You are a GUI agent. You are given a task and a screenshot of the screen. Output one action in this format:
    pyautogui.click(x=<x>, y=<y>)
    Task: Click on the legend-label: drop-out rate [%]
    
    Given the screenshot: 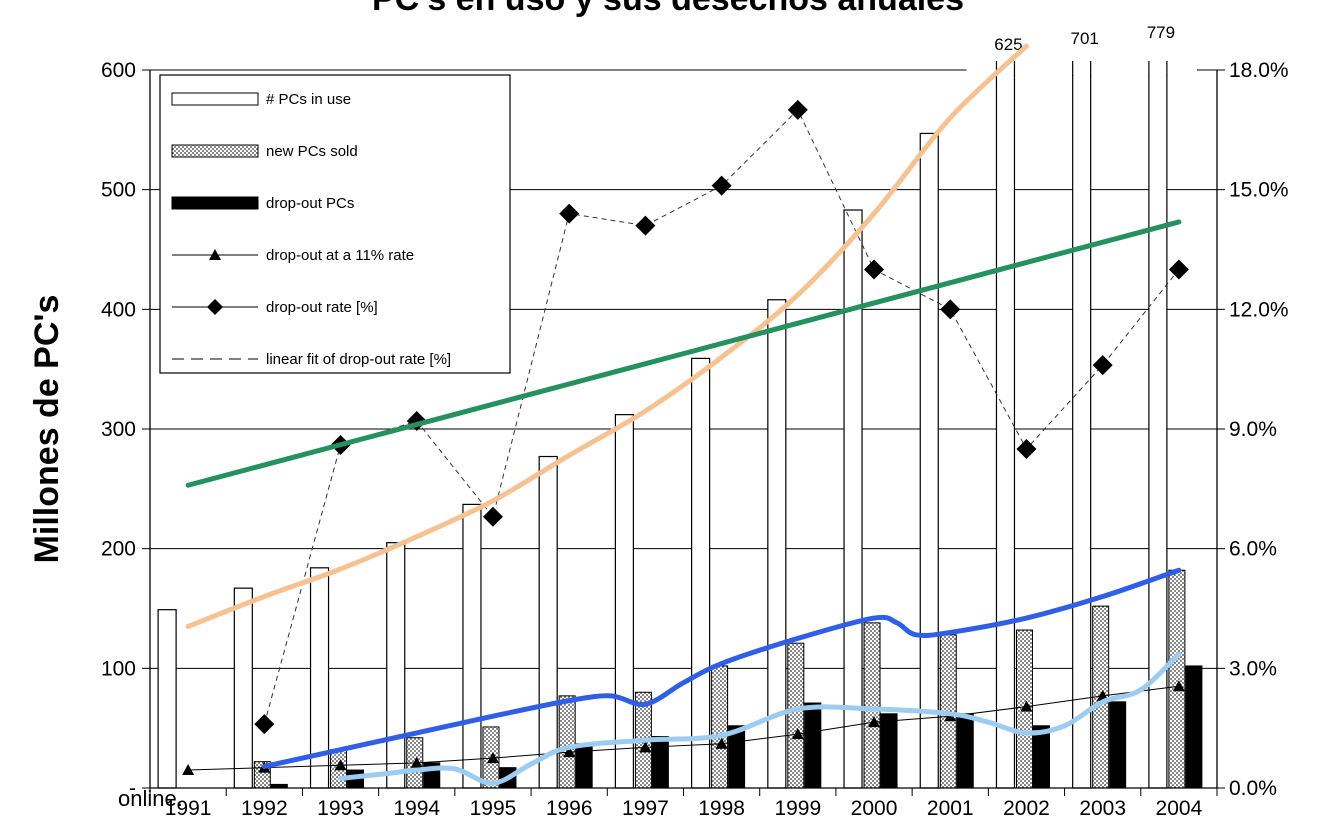 What is the action you would take?
    pyautogui.click(x=322, y=307)
    